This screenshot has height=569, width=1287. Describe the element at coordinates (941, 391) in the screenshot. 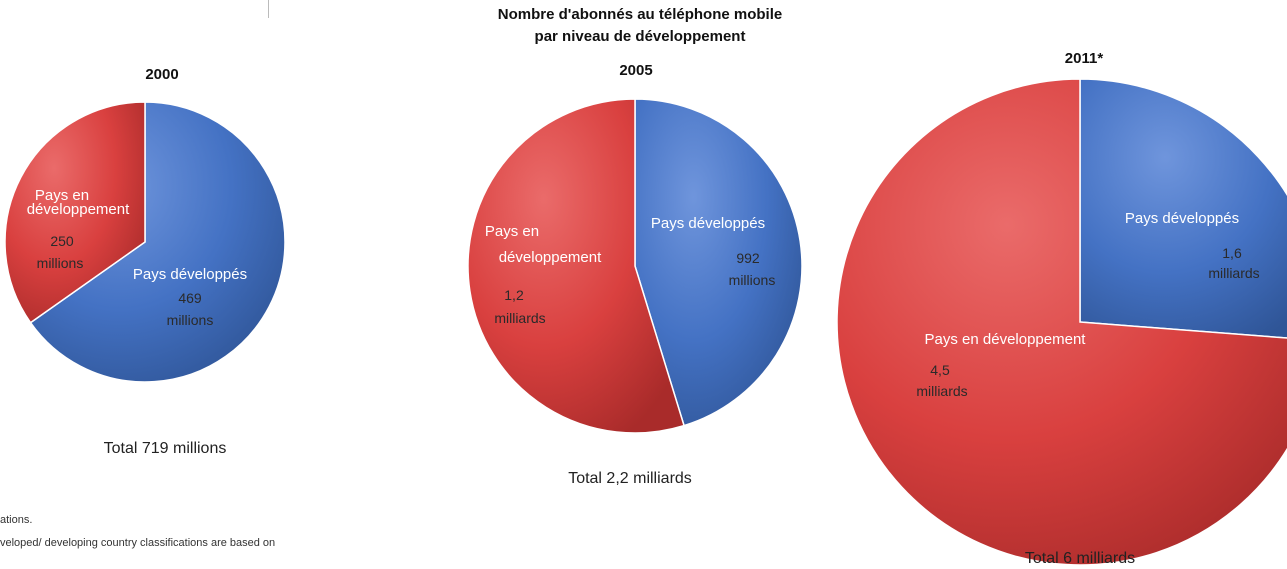

I see `slice-unit-developing-2011: milliards` at that location.